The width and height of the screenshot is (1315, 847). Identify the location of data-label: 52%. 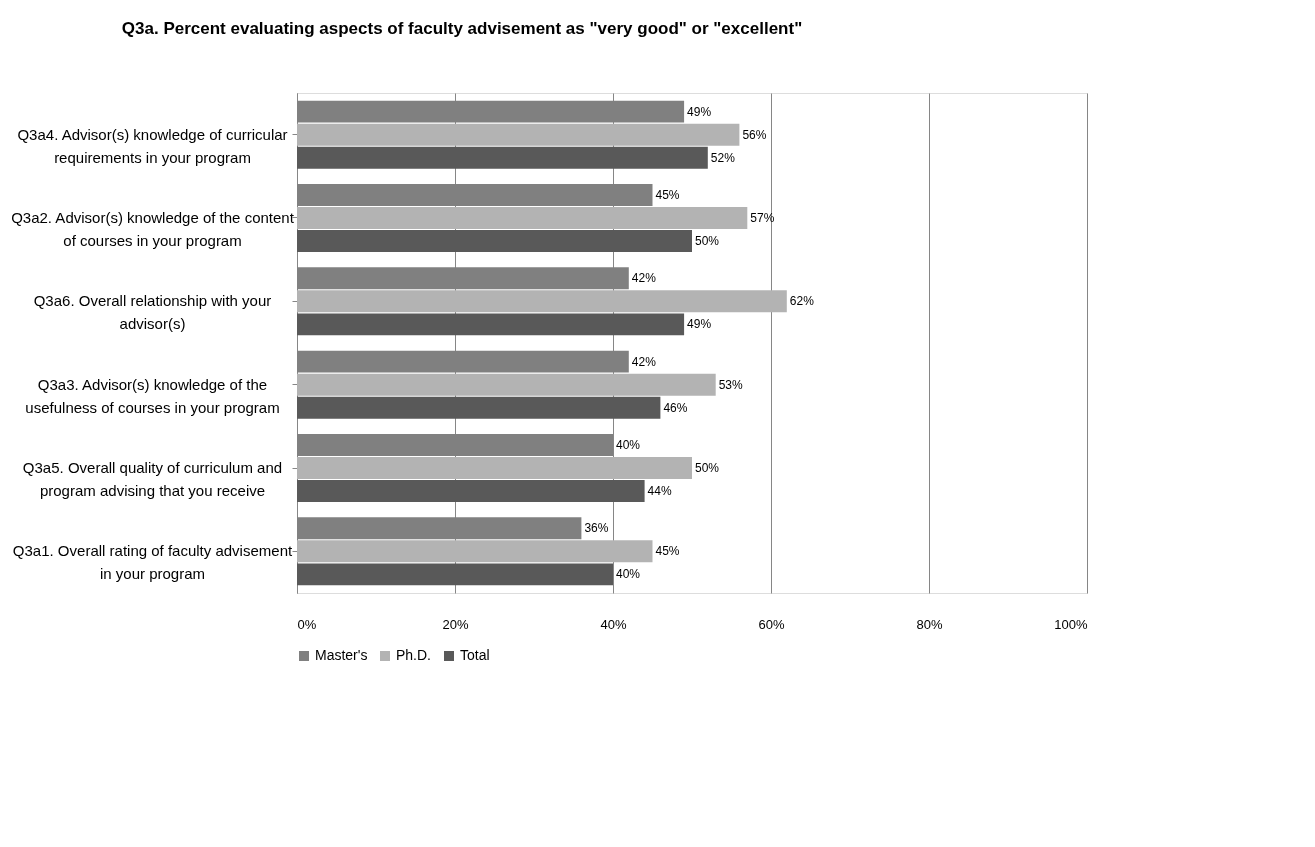
(723, 157).